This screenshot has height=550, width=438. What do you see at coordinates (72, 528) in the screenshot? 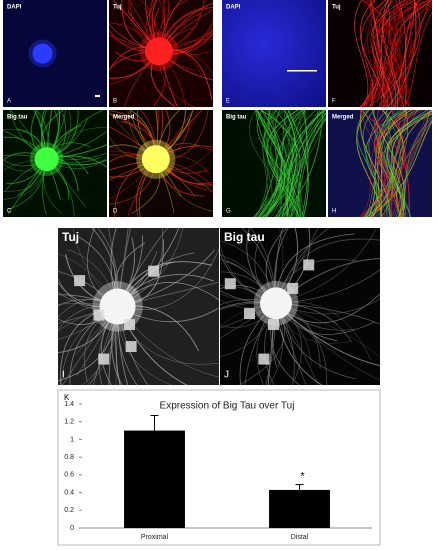
I see `y-tick-label: 0` at bounding box center [72, 528].